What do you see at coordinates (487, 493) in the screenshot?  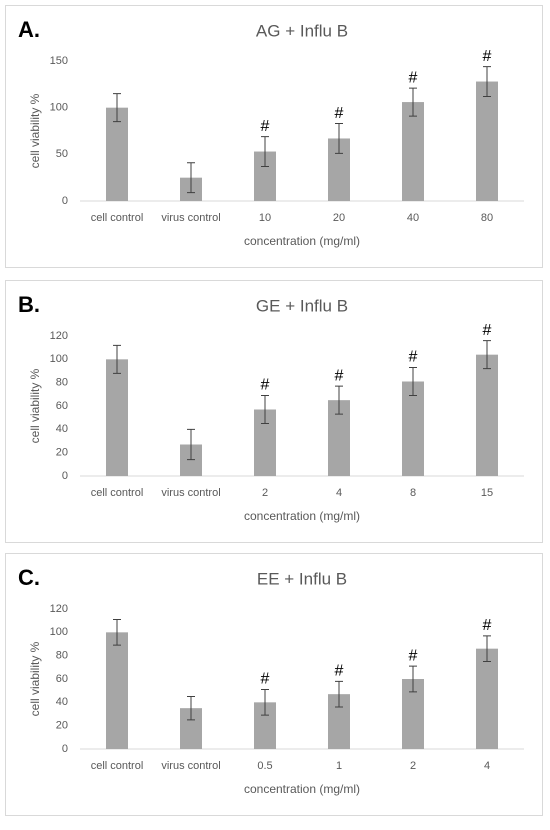 I see `x-tick-label: 15` at bounding box center [487, 493].